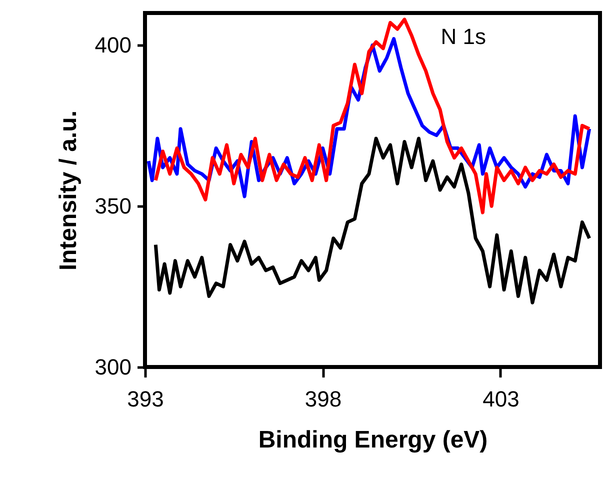 Image resolution: width=604 pixels, height=478 pixels. Describe the element at coordinates (145, 399) in the screenshot. I see `x-tick-label: 393` at that location.